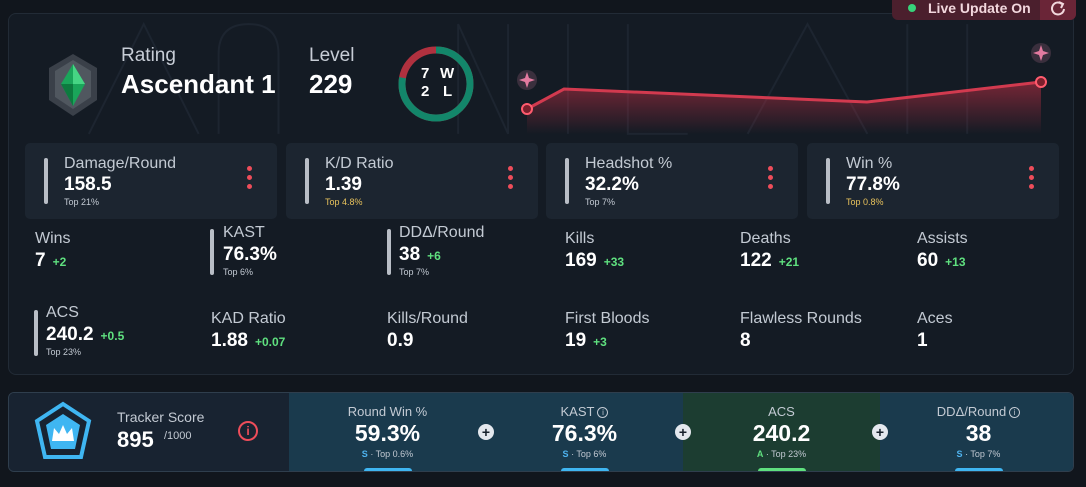 Image resolution: width=1086 pixels, height=487 pixels. What do you see at coordinates (629, 163) in the screenshot?
I see `stat-card-title: Headshot %` at bounding box center [629, 163].